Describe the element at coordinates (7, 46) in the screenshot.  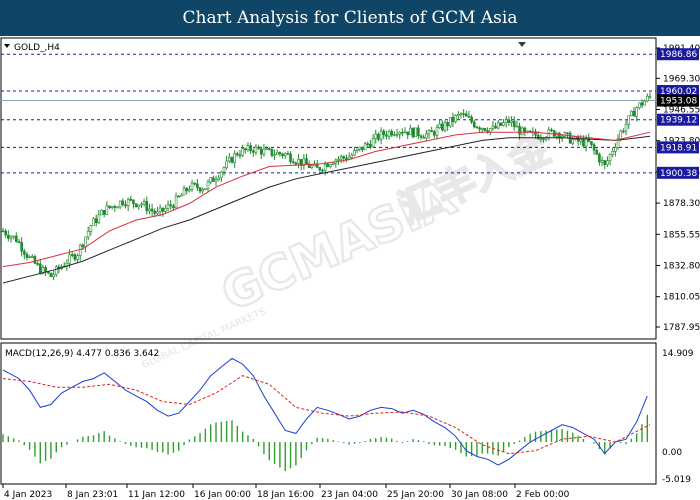
I see `symbol-dropdown-icon` at that location.